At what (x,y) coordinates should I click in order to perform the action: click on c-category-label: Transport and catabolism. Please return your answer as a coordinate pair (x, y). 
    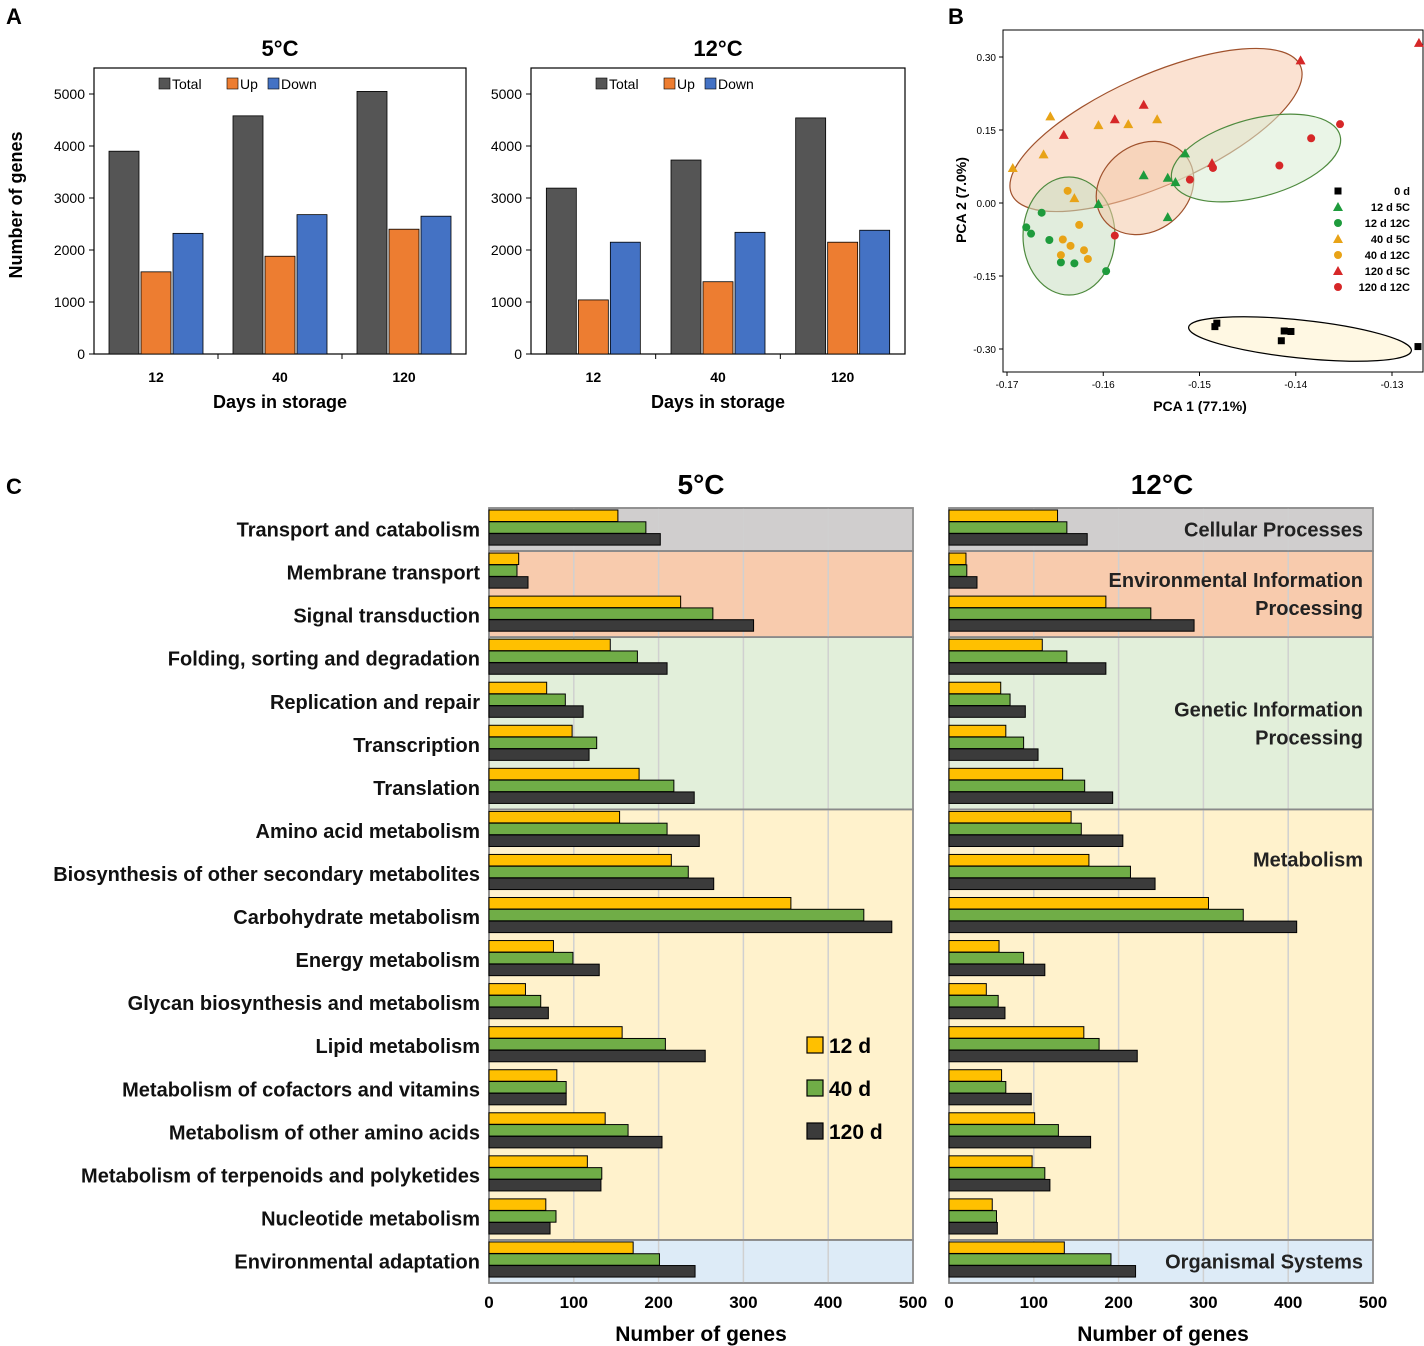
    Looking at the image, I should click on (358, 531).